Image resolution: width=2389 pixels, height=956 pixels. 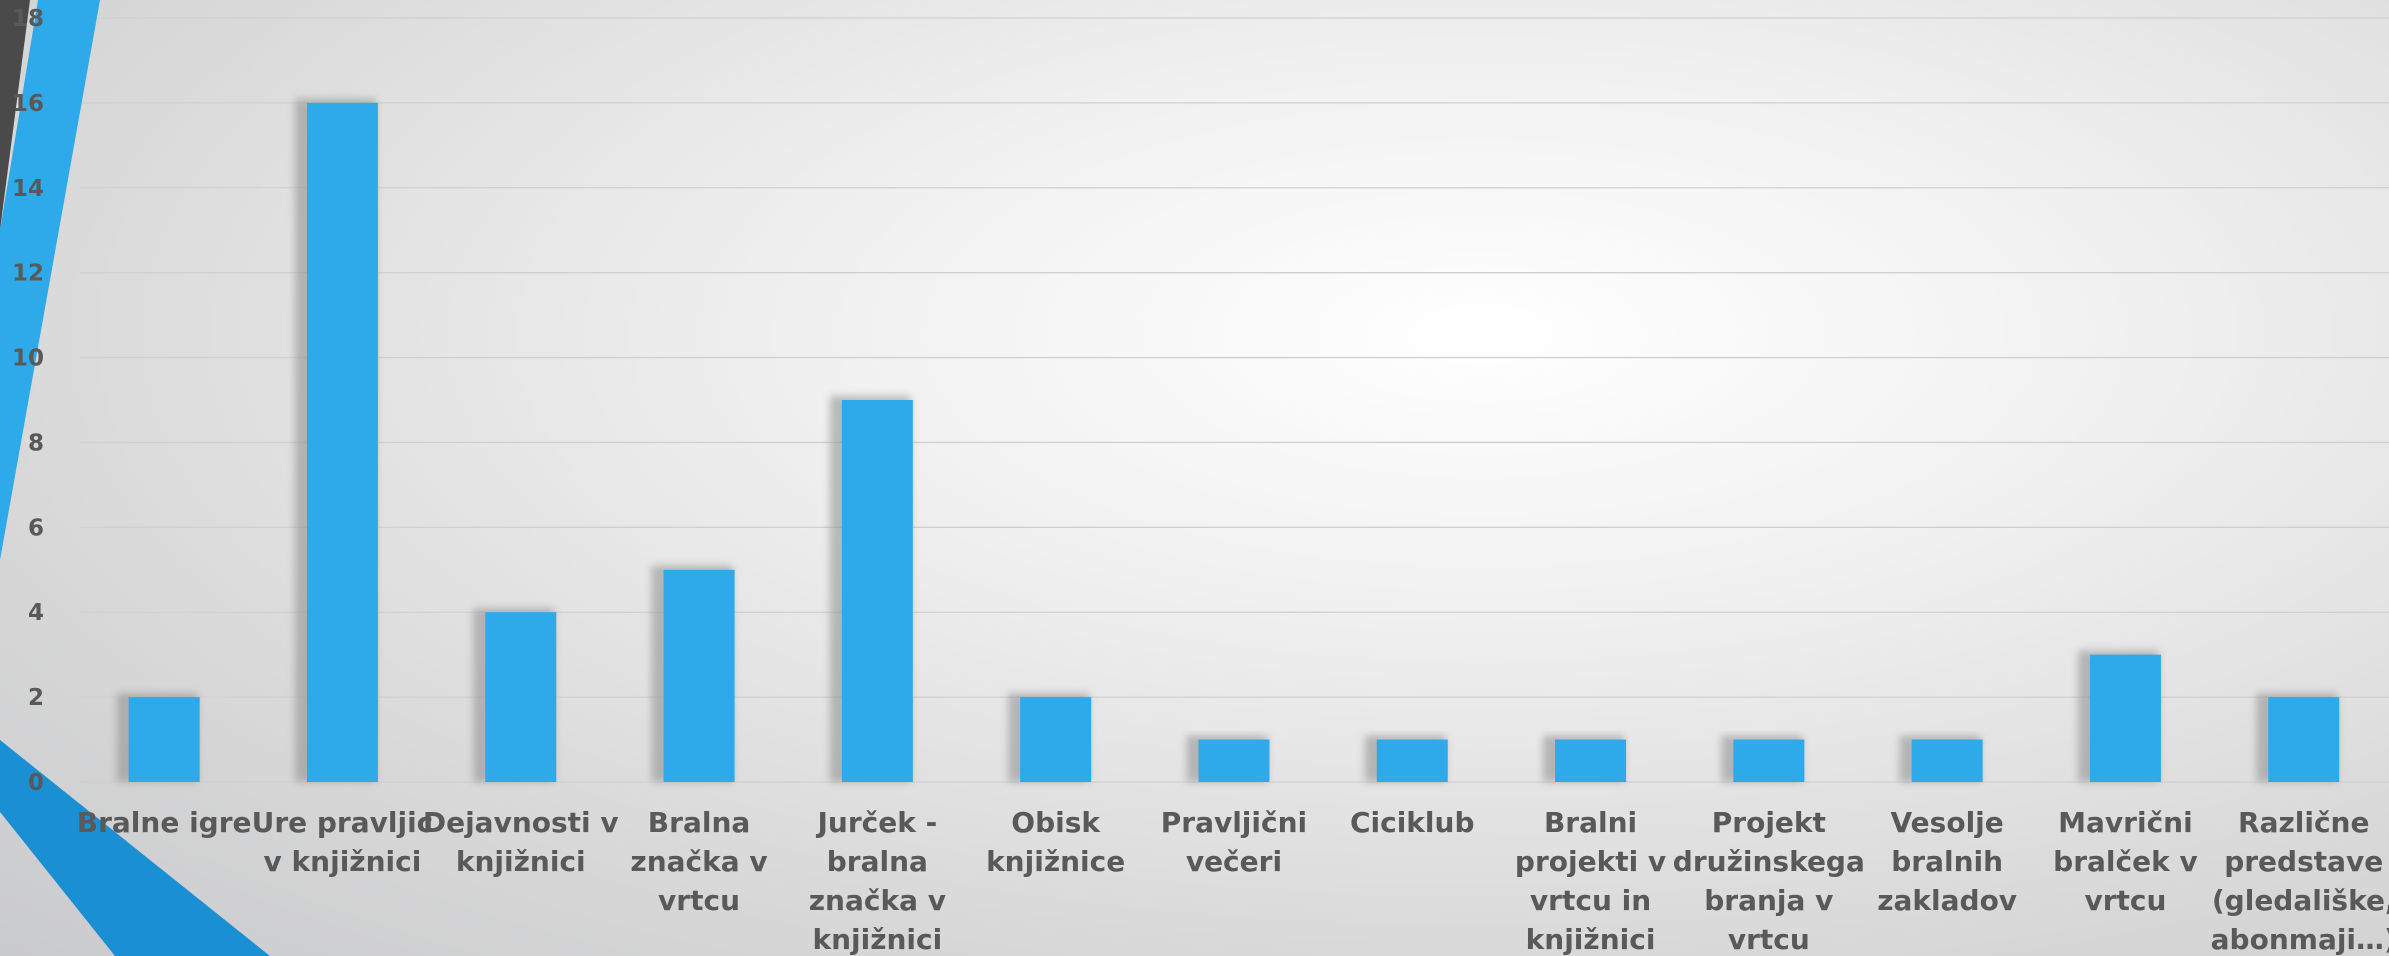 I want to click on y-tick-label: 10, so click(x=28, y=359).